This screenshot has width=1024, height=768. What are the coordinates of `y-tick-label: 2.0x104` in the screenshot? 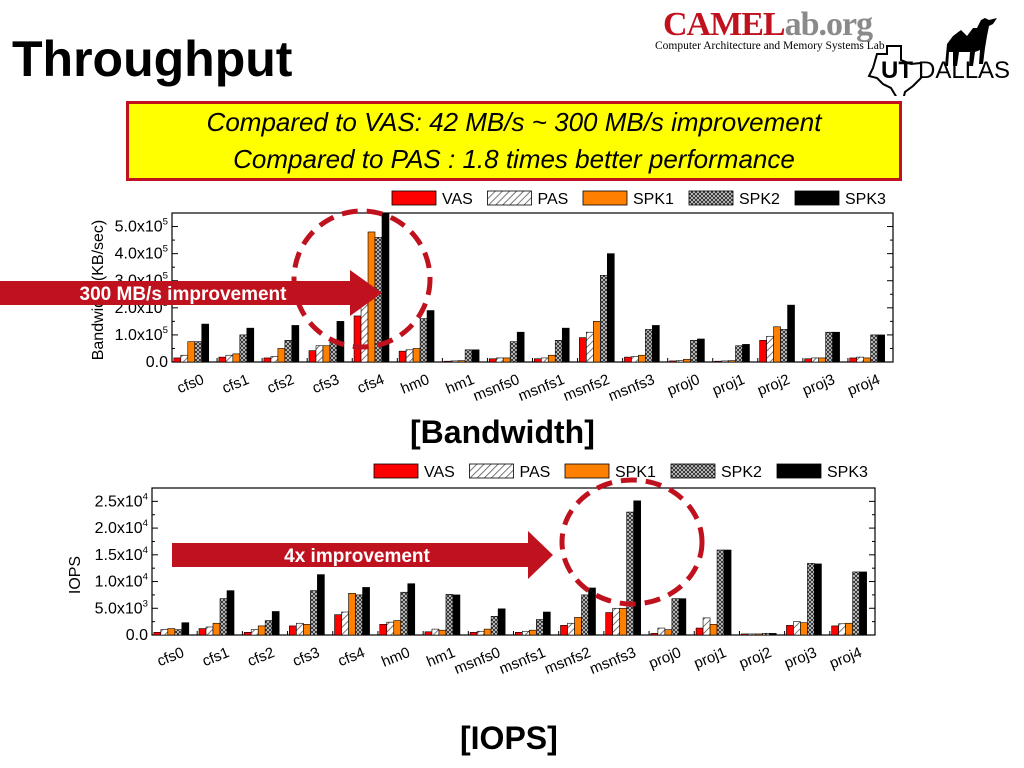 It's located at (122, 527).